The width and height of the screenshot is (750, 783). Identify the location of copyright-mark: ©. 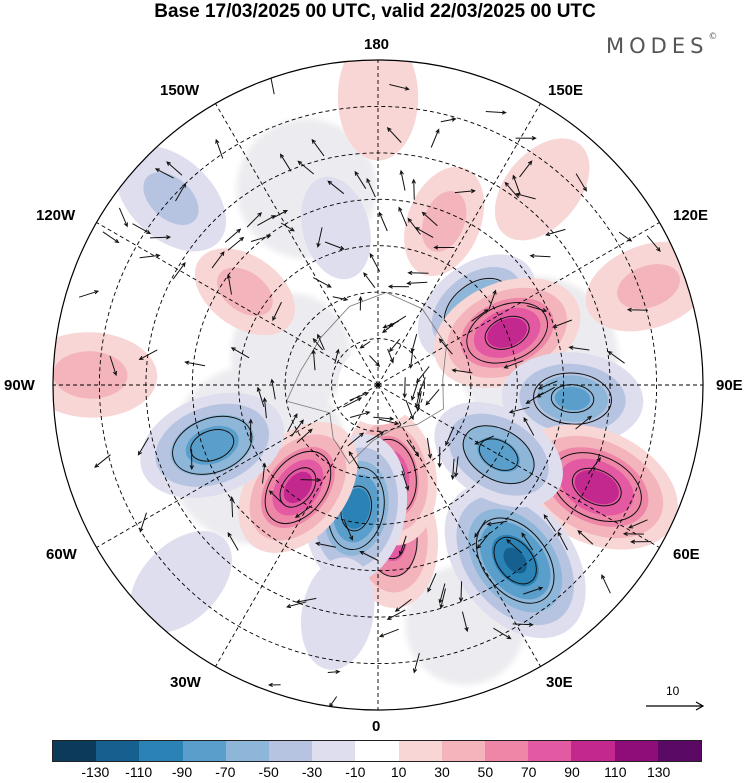
(713, 37).